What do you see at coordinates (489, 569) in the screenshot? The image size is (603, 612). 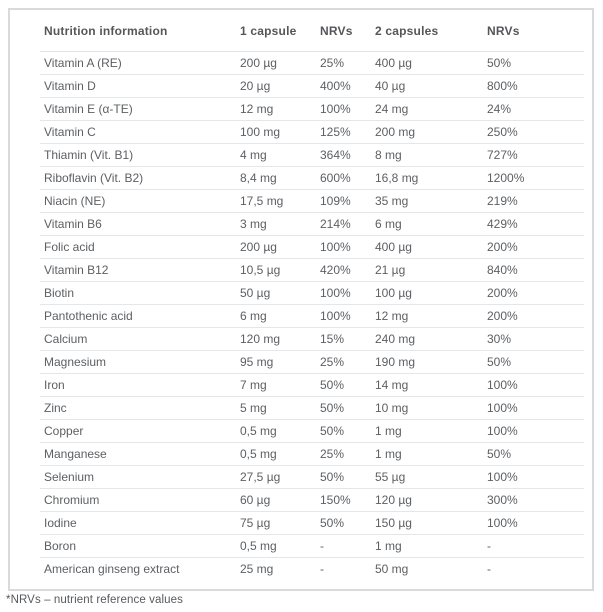 I see `cell-nrv-2: -` at bounding box center [489, 569].